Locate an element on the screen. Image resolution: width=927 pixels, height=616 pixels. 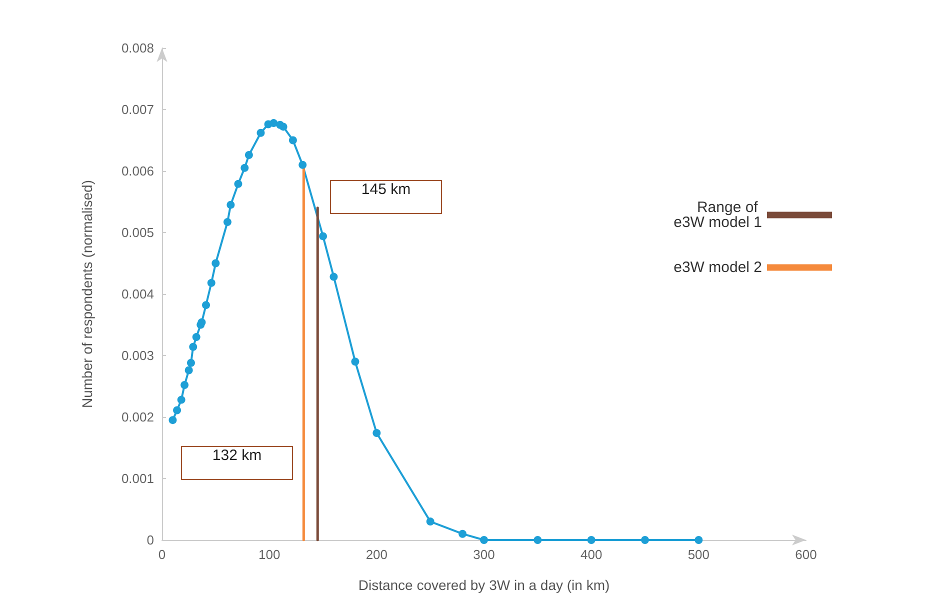
y-tick-label: 0 is located at coordinates (150, 540).